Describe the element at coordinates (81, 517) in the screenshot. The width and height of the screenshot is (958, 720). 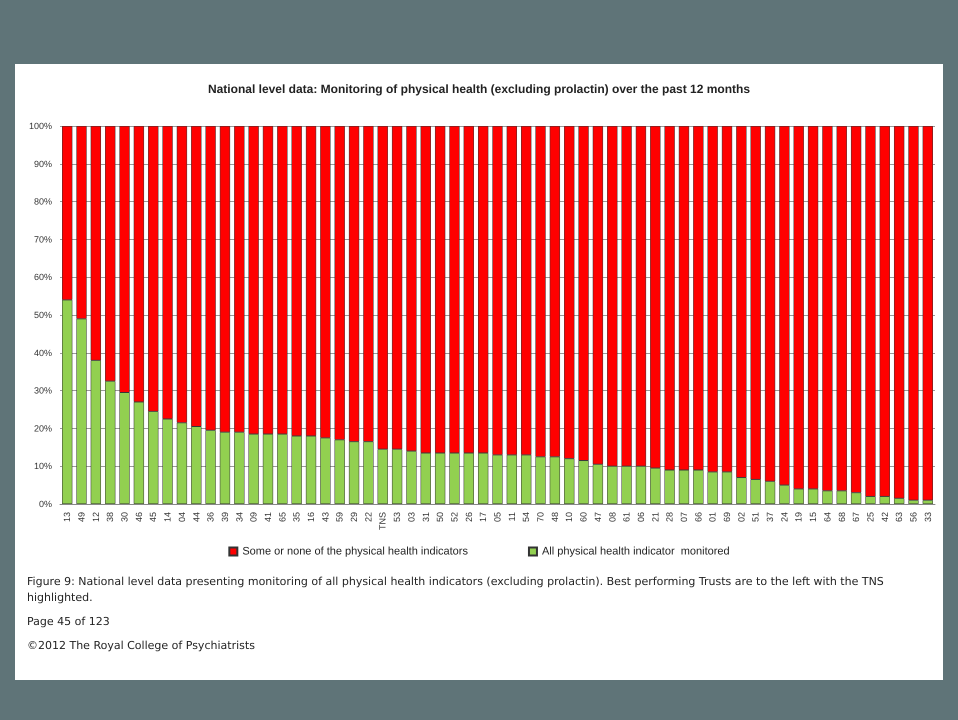
I see `x-tick-label: 49` at that location.